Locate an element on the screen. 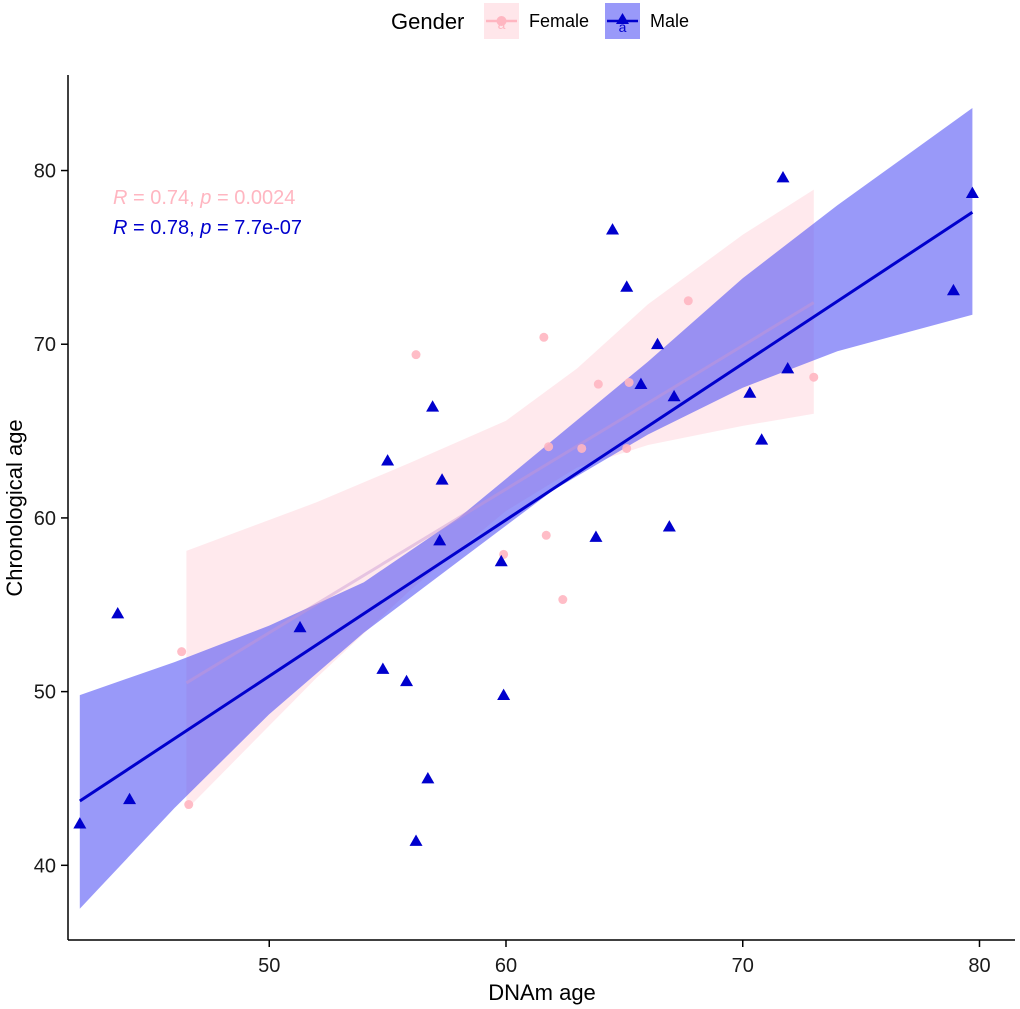 This screenshot has height=1009, width=1020. legend-label-female: Female is located at coordinates (559, 21).